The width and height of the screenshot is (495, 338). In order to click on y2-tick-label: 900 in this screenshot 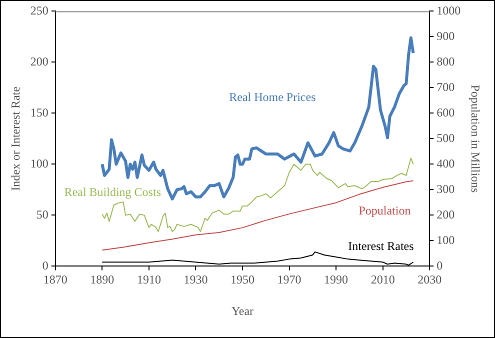, I will do `click(445, 35)`.